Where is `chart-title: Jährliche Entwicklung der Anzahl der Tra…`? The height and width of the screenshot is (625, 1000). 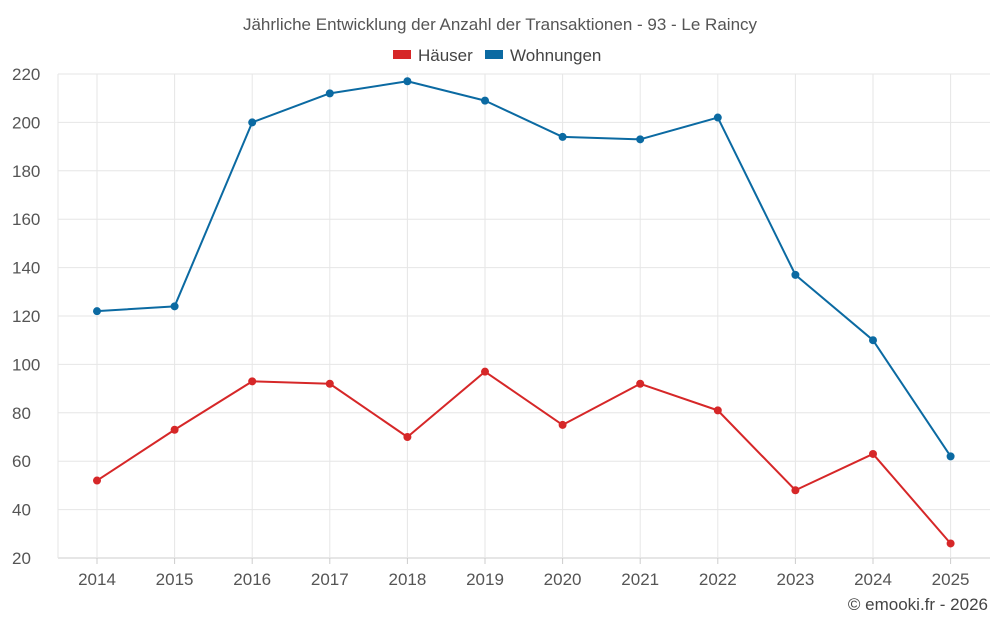
chart-title: Jährliche Entwicklung der Anzahl der Tra… is located at coordinates (500, 24).